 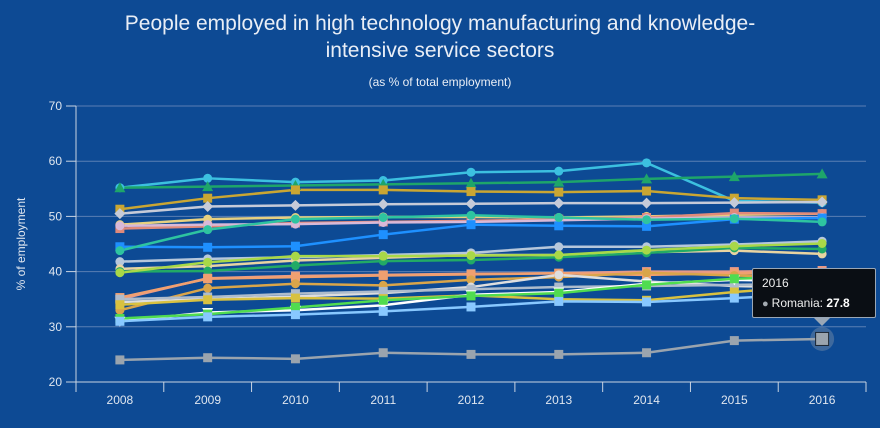 What do you see at coordinates (822, 338) in the screenshot?
I see `hovered-point` at bounding box center [822, 338].